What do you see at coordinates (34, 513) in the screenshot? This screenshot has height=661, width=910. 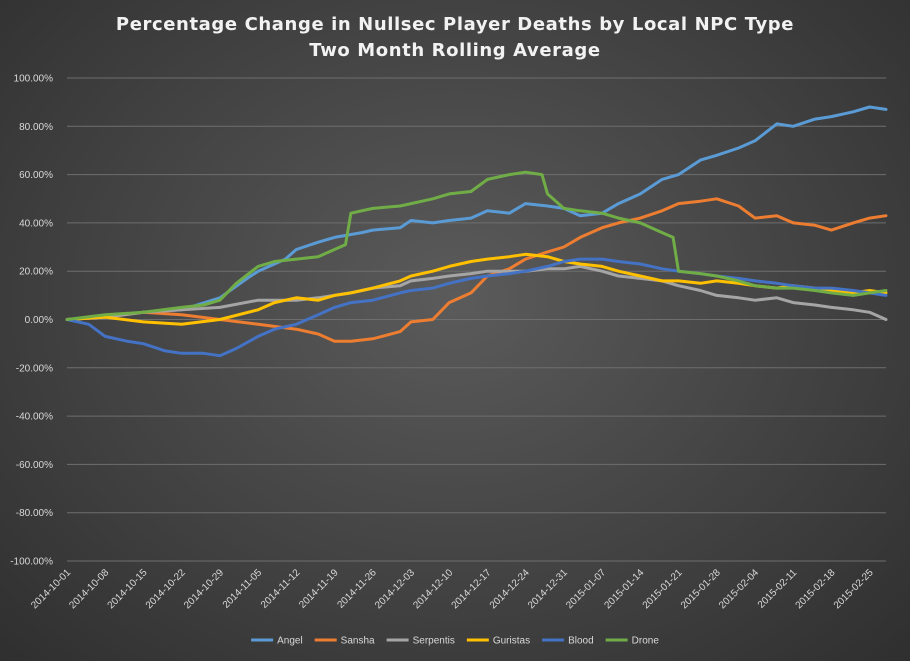 I see `y-tick-label: -80.00%` at bounding box center [34, 513].